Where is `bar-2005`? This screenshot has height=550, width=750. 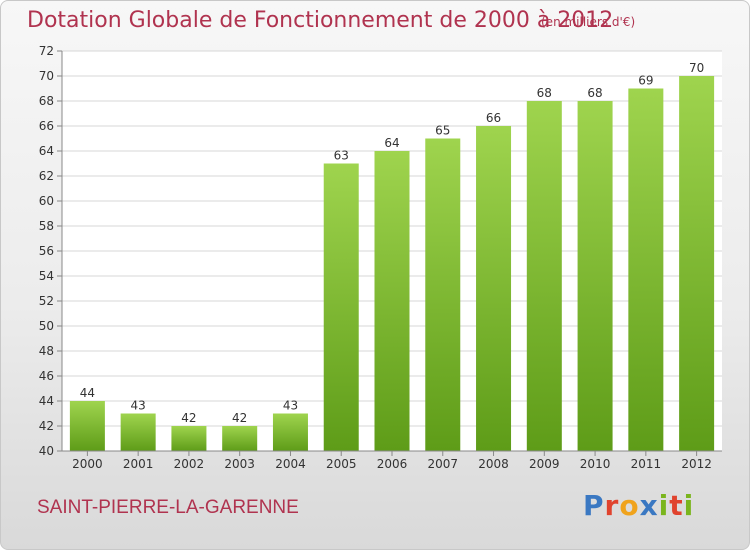 bar-2005 is located at coordinates (341, 307).